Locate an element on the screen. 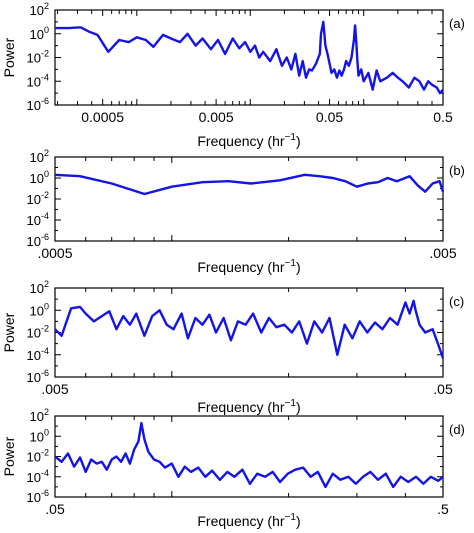  panel-c-plot-frame is located at coordinates (249, 332).